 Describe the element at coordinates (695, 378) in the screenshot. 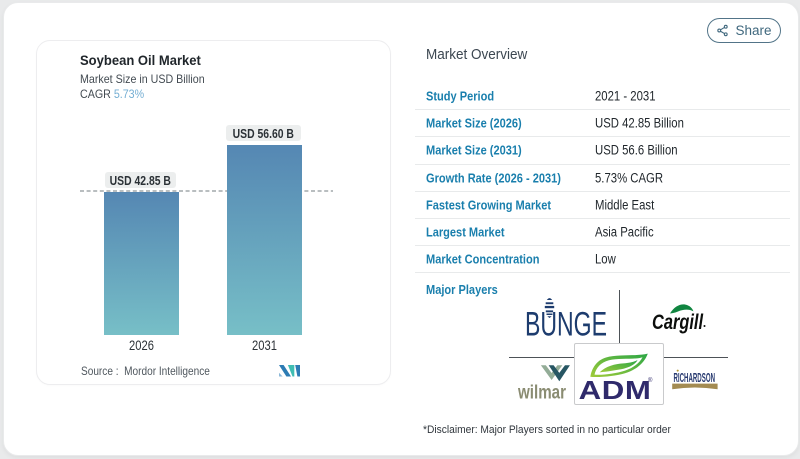

I see `svg-text: RICHARDSON` at that location.